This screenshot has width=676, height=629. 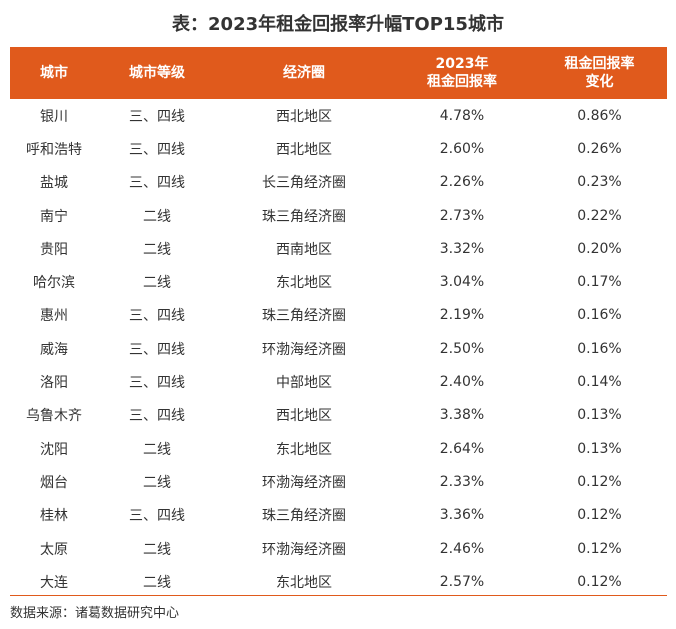 I want to click on cell-rent-return-2023: 3.36%, so click(x=462, y=515).